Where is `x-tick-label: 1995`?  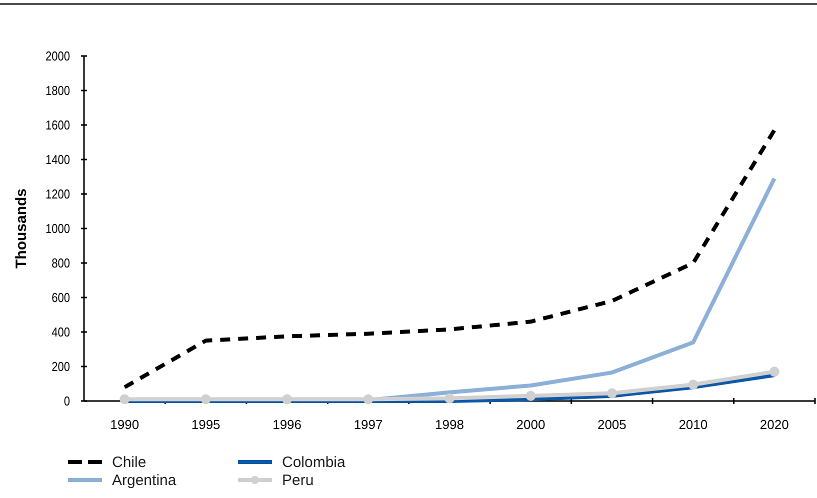
x-tick-label: 1995 is located at coordinates (205, 424).